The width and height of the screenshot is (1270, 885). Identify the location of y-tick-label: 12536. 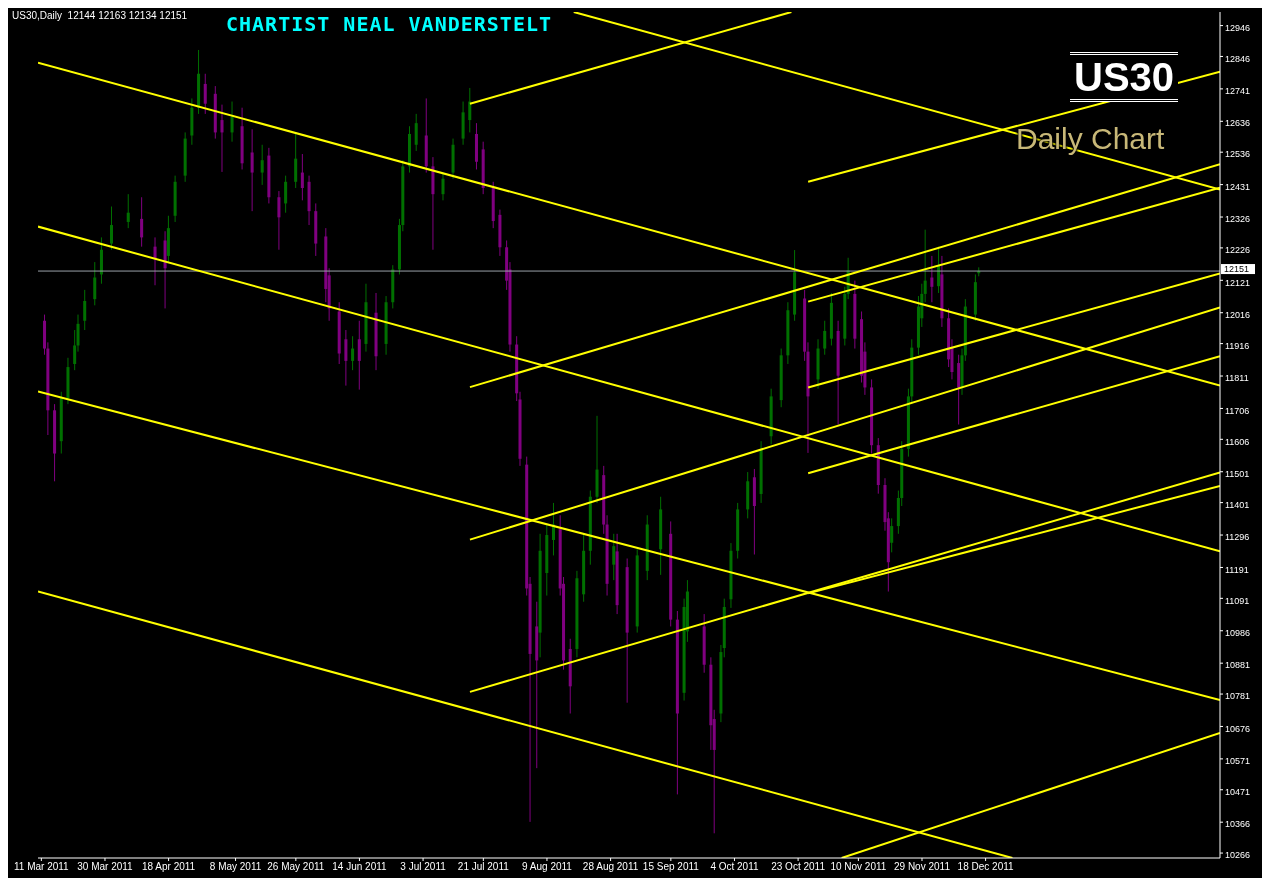
(1238, 154).